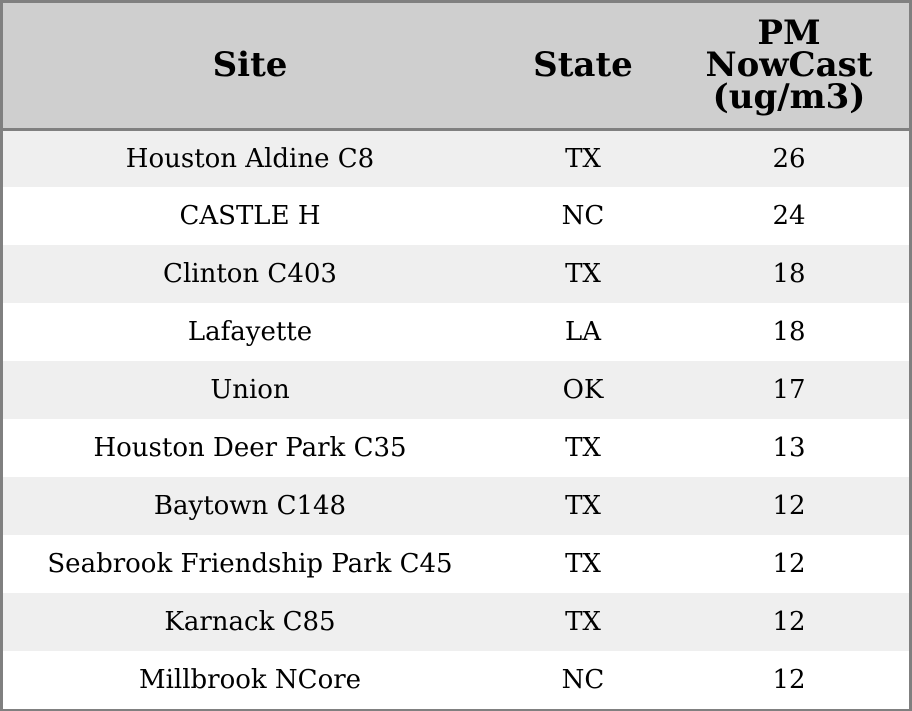  Describe the element at coordinates (583, 67) in the screenshot. I see `column-header-state: State` at that location.